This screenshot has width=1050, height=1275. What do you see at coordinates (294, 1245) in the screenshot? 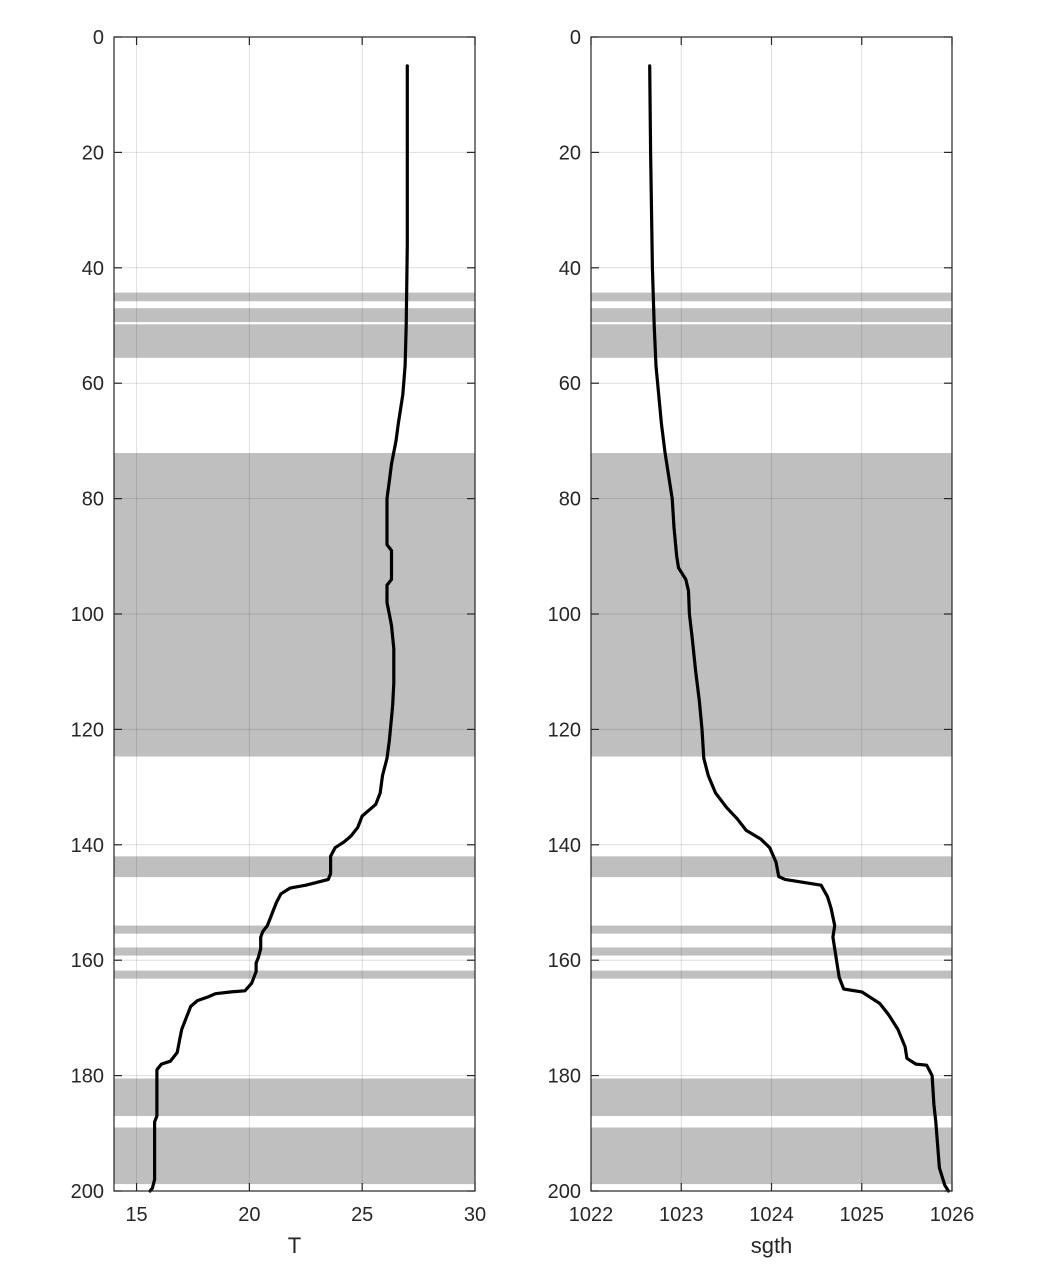
I see `x-axis-label: T` at bounding box center [294, 1245].